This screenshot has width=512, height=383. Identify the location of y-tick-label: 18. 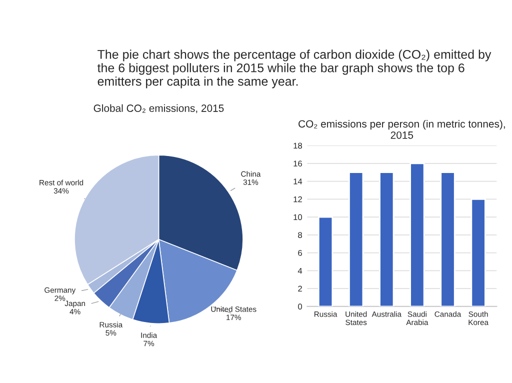
(298, 145).